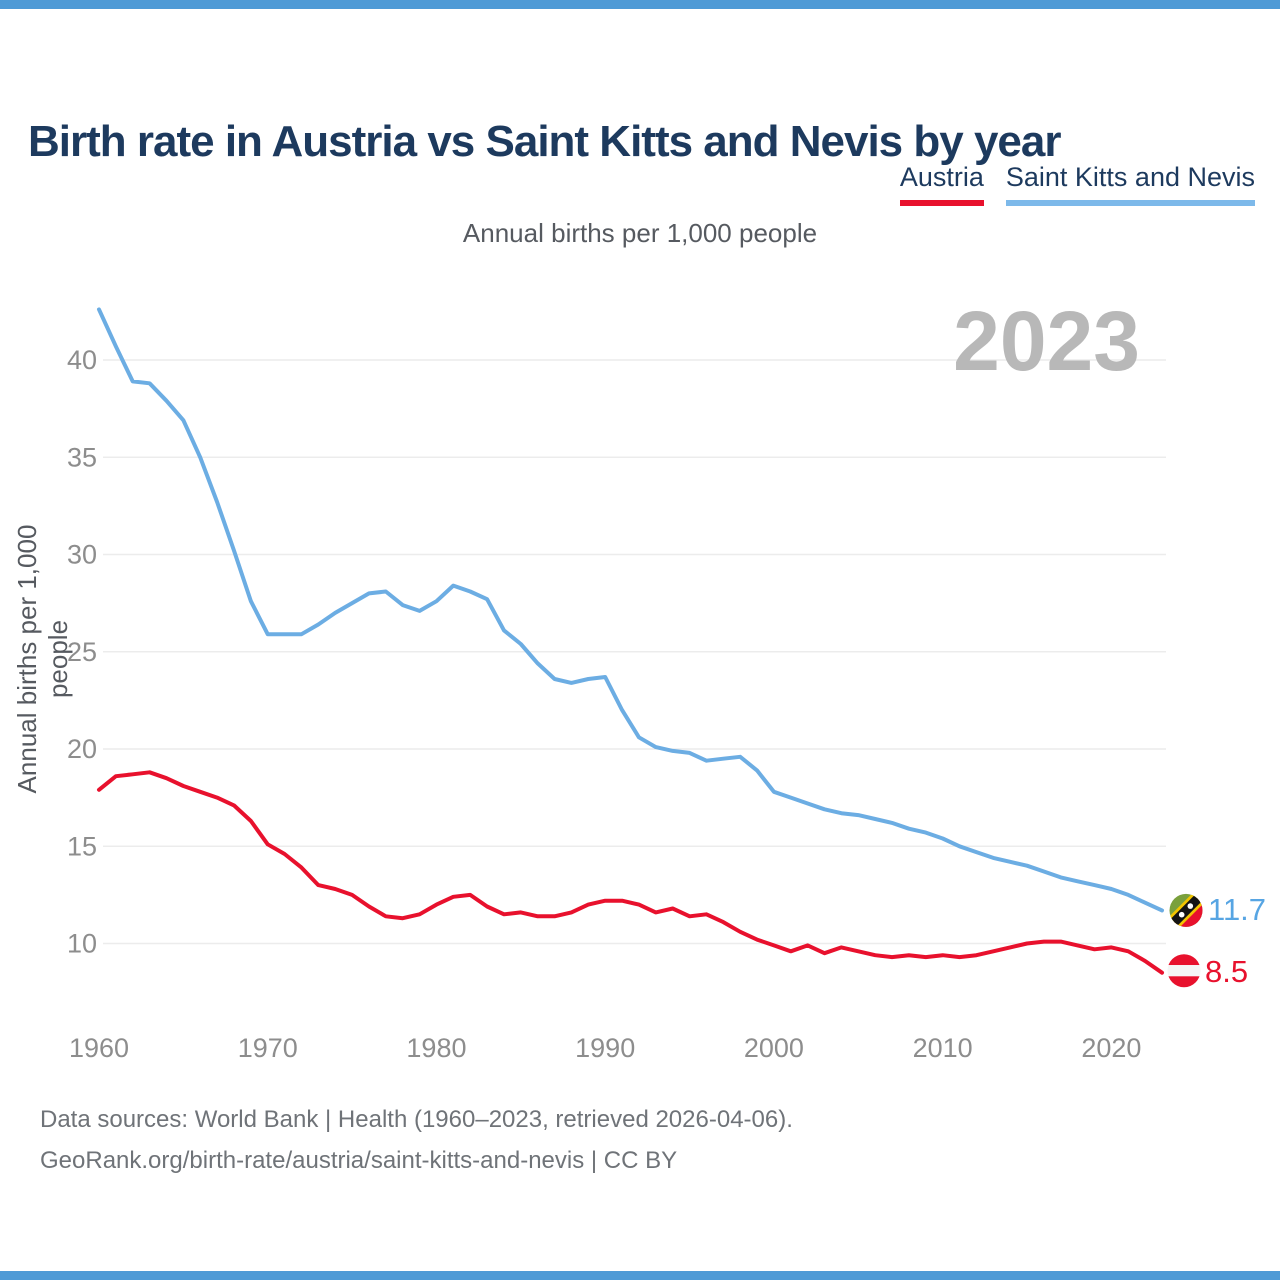 Image resolution: width=1280 pixels, height=1280 pixels. I want to click on legend-item-saint-kitts-and-nevis: Saint Kitts and Nevis, so click(1130, 184).